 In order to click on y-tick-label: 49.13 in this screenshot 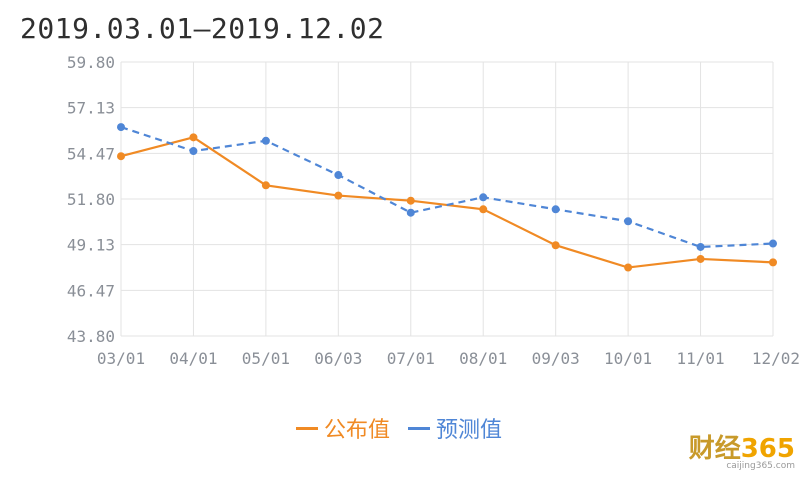, I will do `click(91, 245)`.